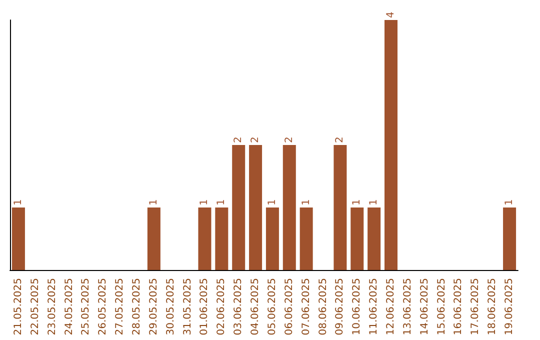 This screenshot has height=340, width=540. I want to click on x-tick-label: 11.06.2025, so click(374, 307).